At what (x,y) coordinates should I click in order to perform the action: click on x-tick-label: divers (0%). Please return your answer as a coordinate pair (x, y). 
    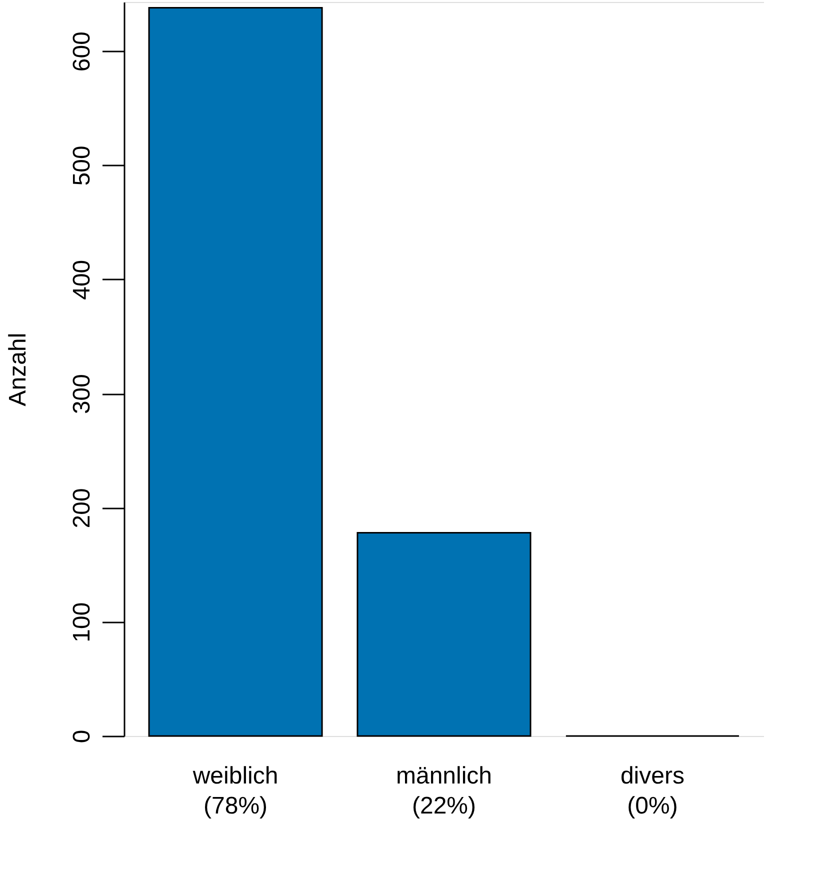
    Looking at the image, I should click on (652, 791).